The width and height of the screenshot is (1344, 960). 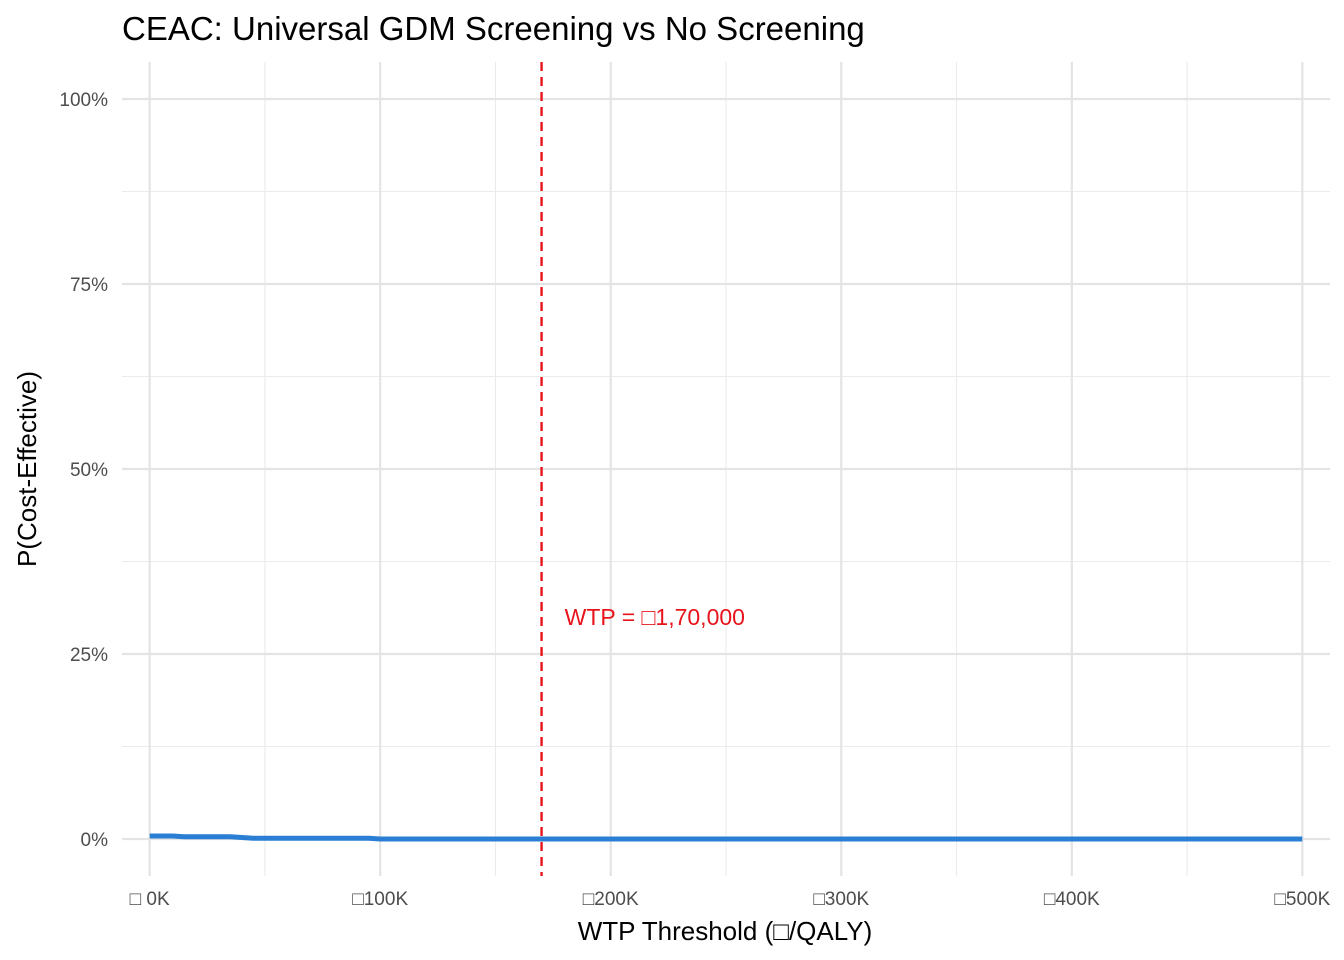 I want to click on x-tick-label: □100K, so click(x=380, y=899).